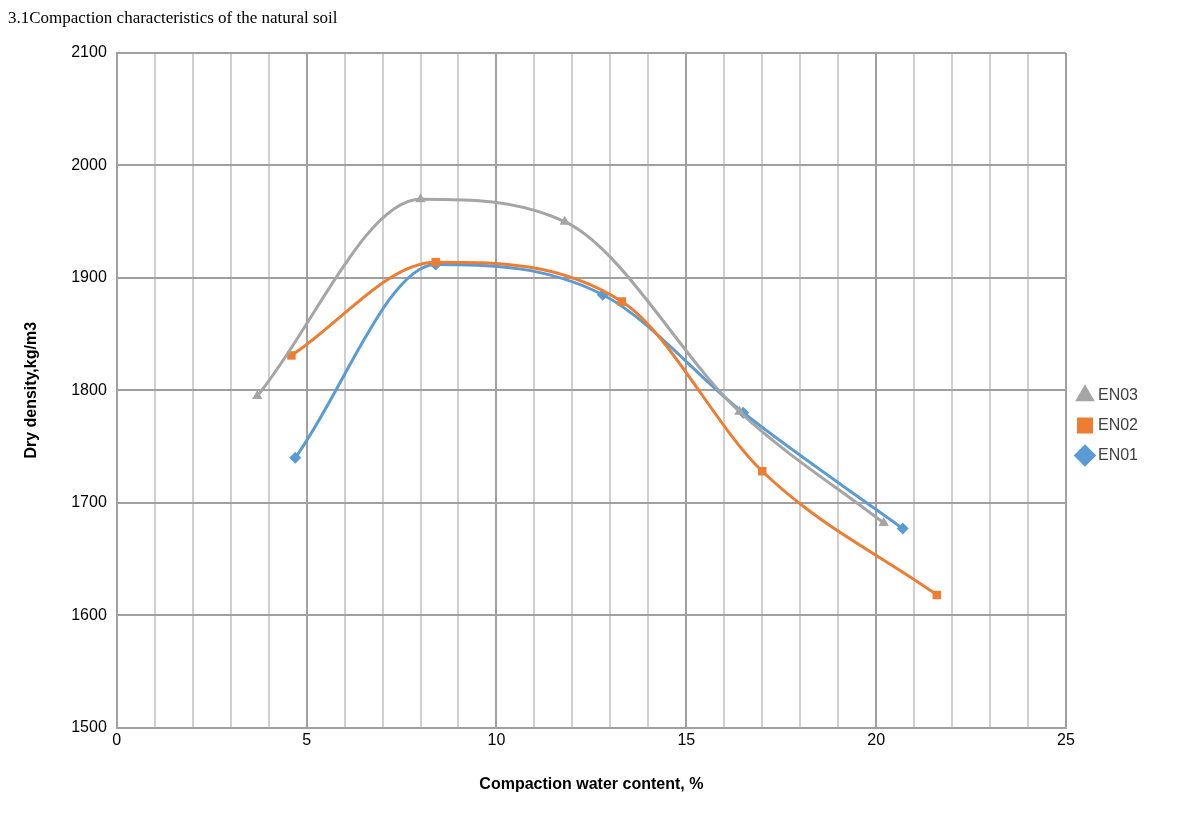 This screenshot has height=824, width=1182. I want to click on x-axis-title: Compaction water content, %, so click(591, 783).